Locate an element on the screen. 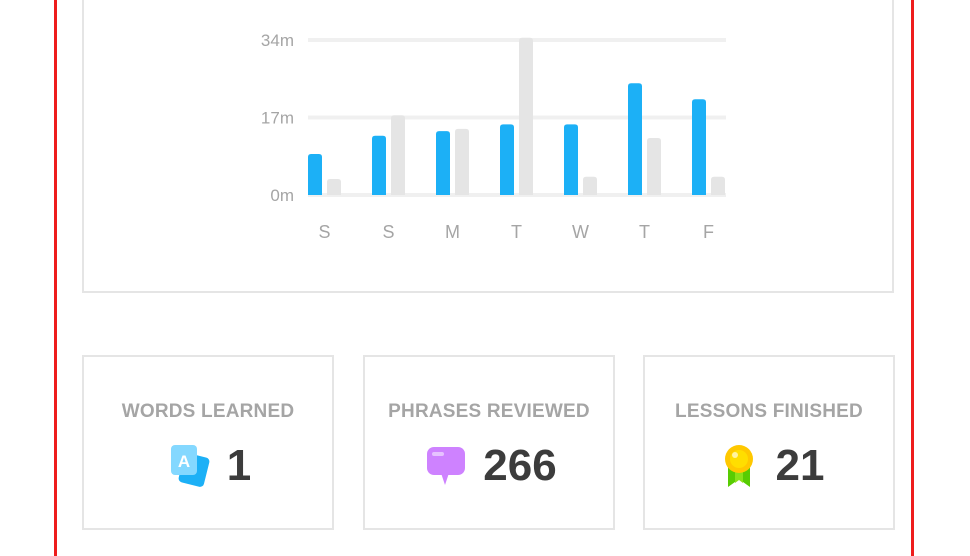  medal-icon is located at coordinates (738, 466).